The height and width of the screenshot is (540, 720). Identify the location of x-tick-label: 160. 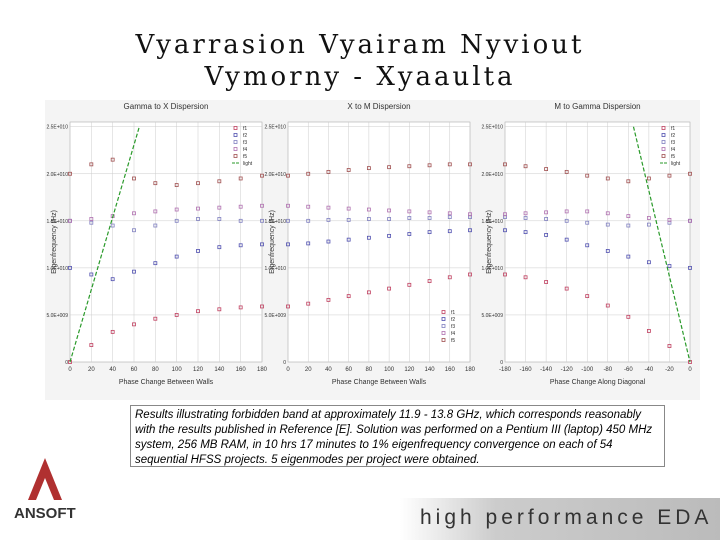
(241, 370).